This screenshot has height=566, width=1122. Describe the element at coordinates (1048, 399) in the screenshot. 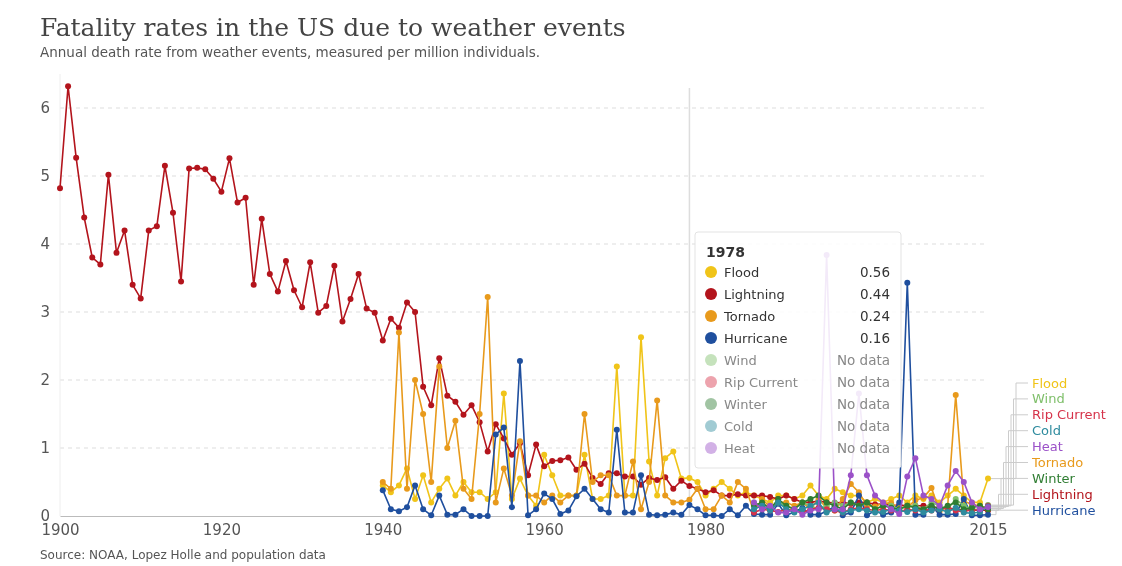

I see `text: Wind` at that location.